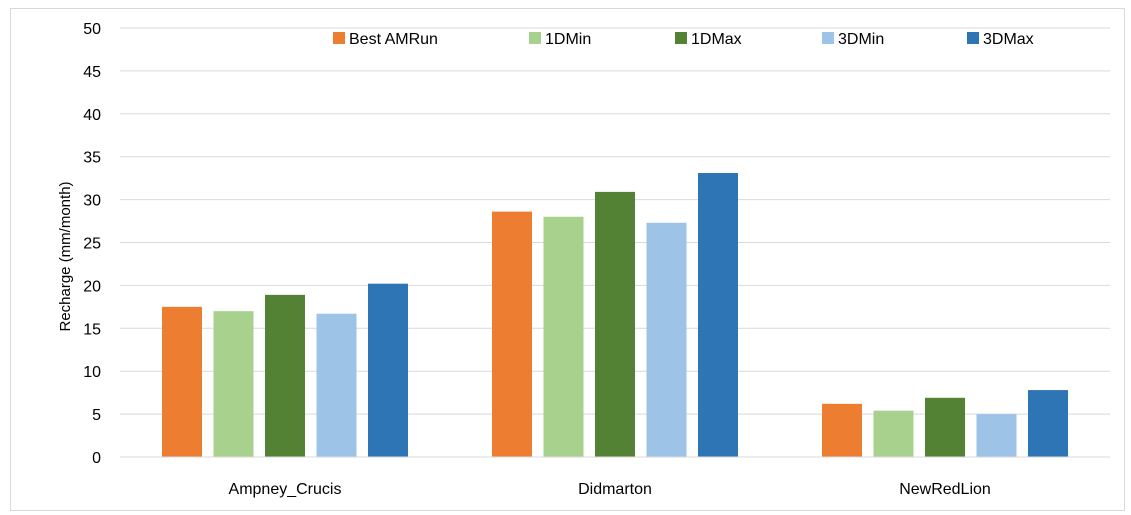  Describe the element at coordinates (92, 286) in the screenshot. I see `y-tick-label: 20` at that location.